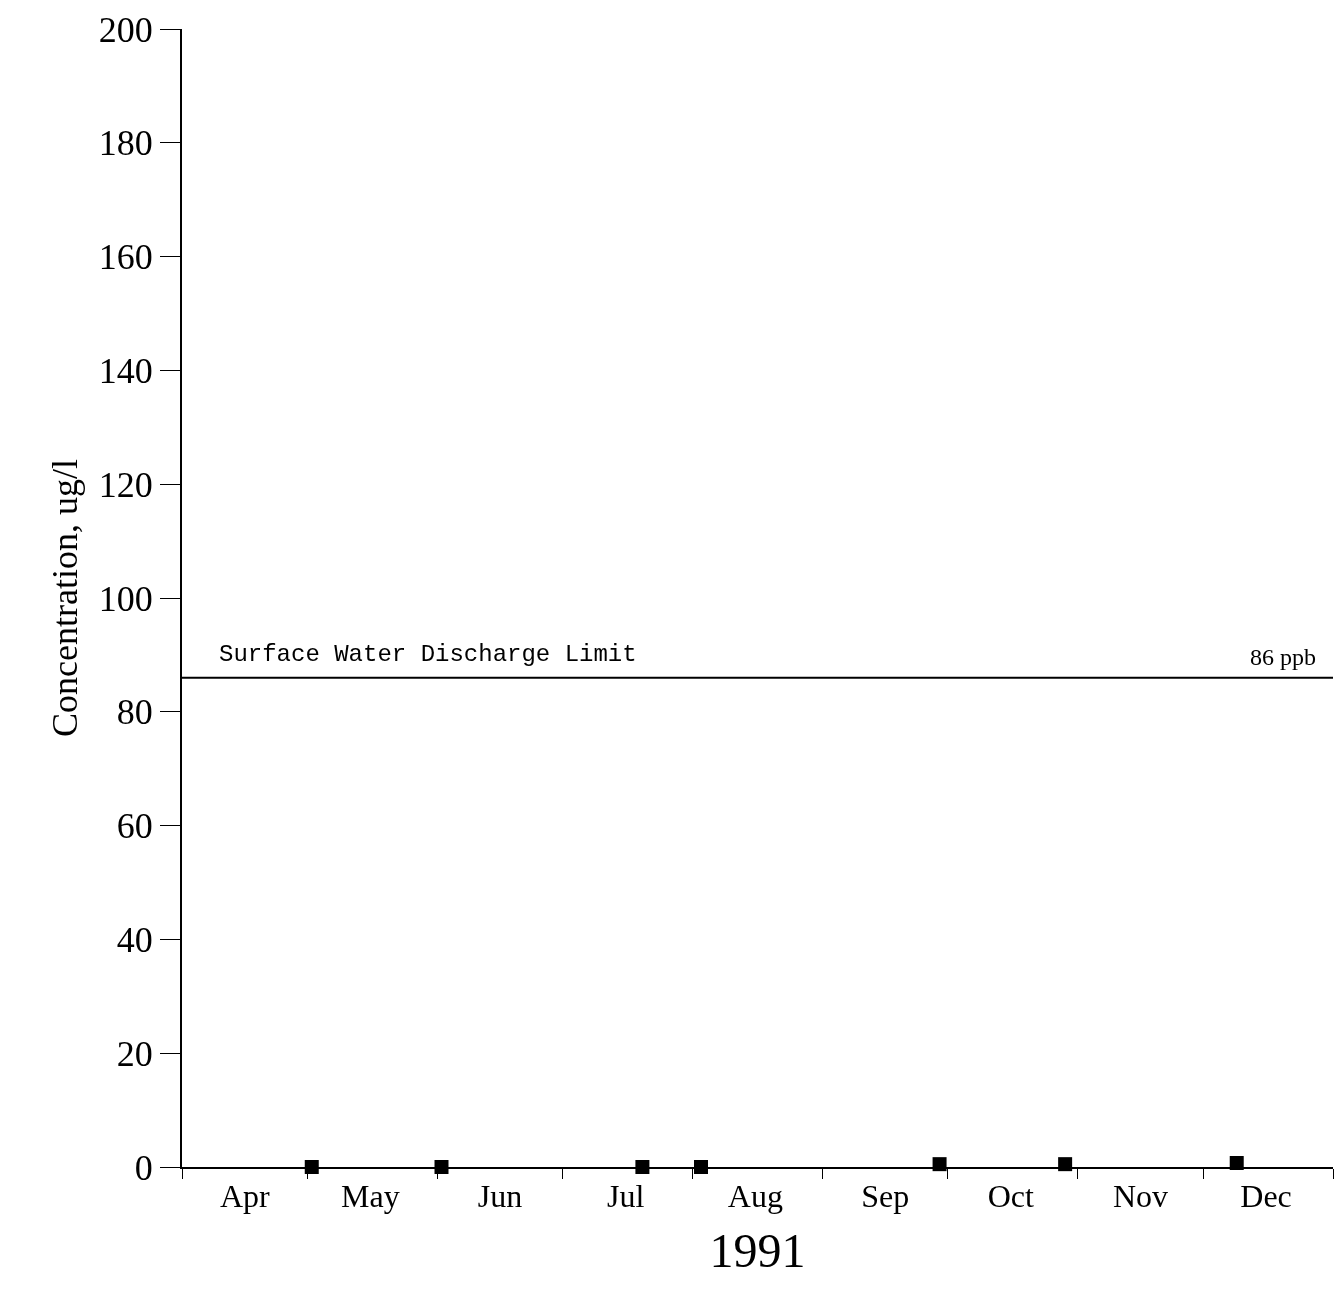 Image resolution: width=1343 pixels, height=1289 pixels. Describe the element at coordinates (134, 826) in the screenshot. I see `y-tick-label: 60` at that location.